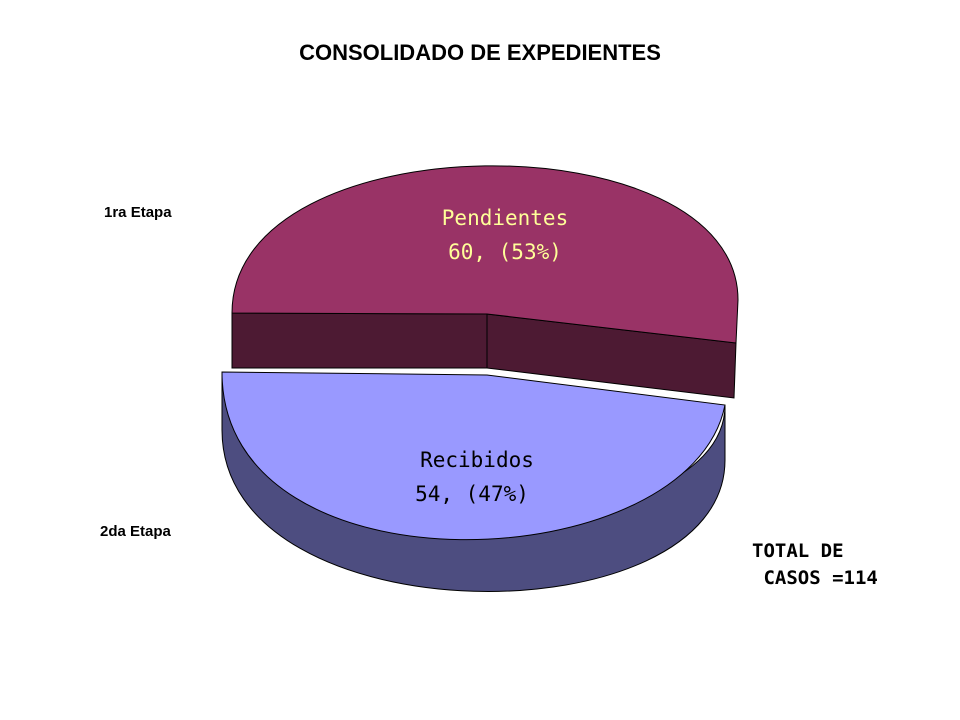  What do you see at coordinates (138, 212) in the screenshot?
I see `stage-label-1: 1ra Etapa` at bounding box center [138, 212].